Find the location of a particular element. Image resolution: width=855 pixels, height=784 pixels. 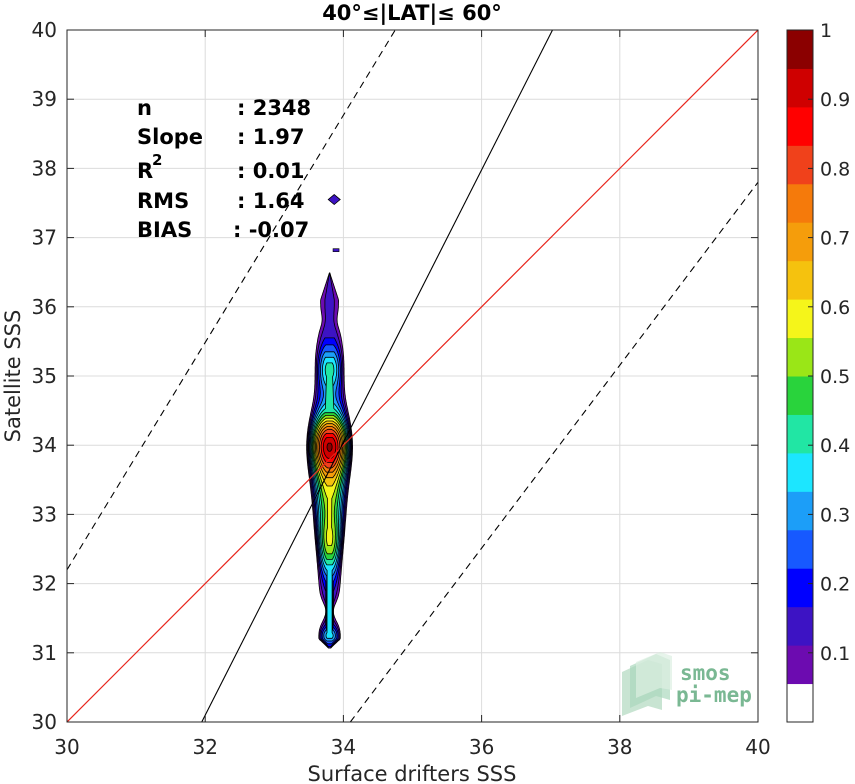

x-tick-label: 36 is located at coordinates (481, 747).